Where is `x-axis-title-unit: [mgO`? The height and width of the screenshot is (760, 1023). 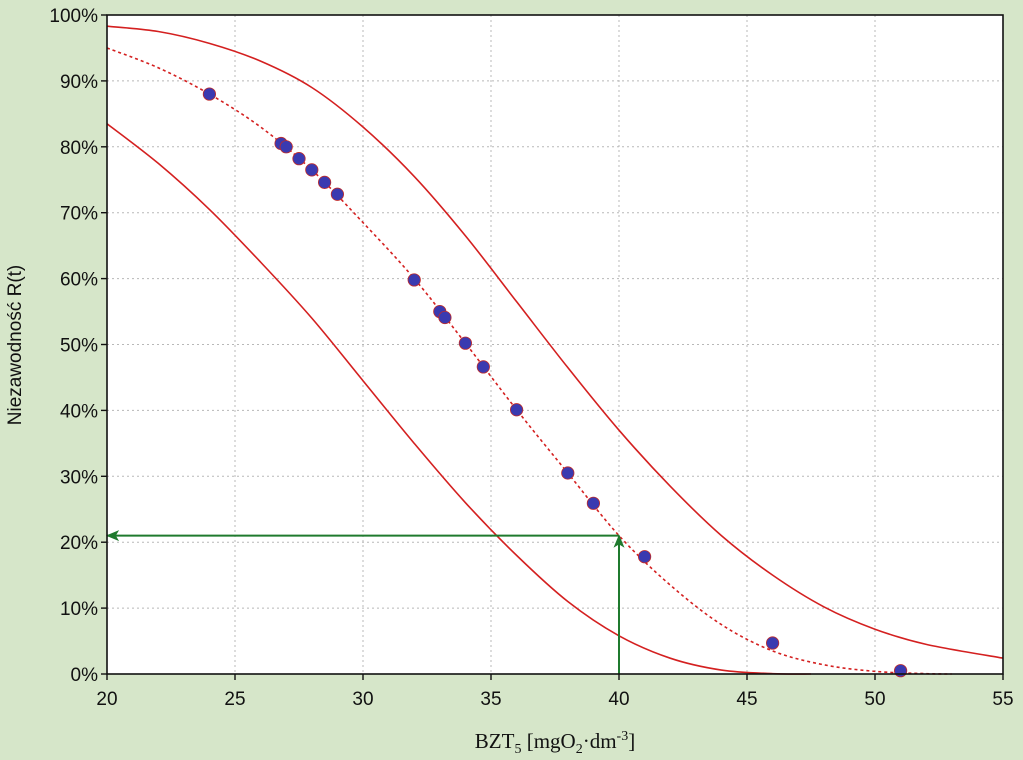 x-axis-title-unit: [mgO is located at coordinates (548, 741).